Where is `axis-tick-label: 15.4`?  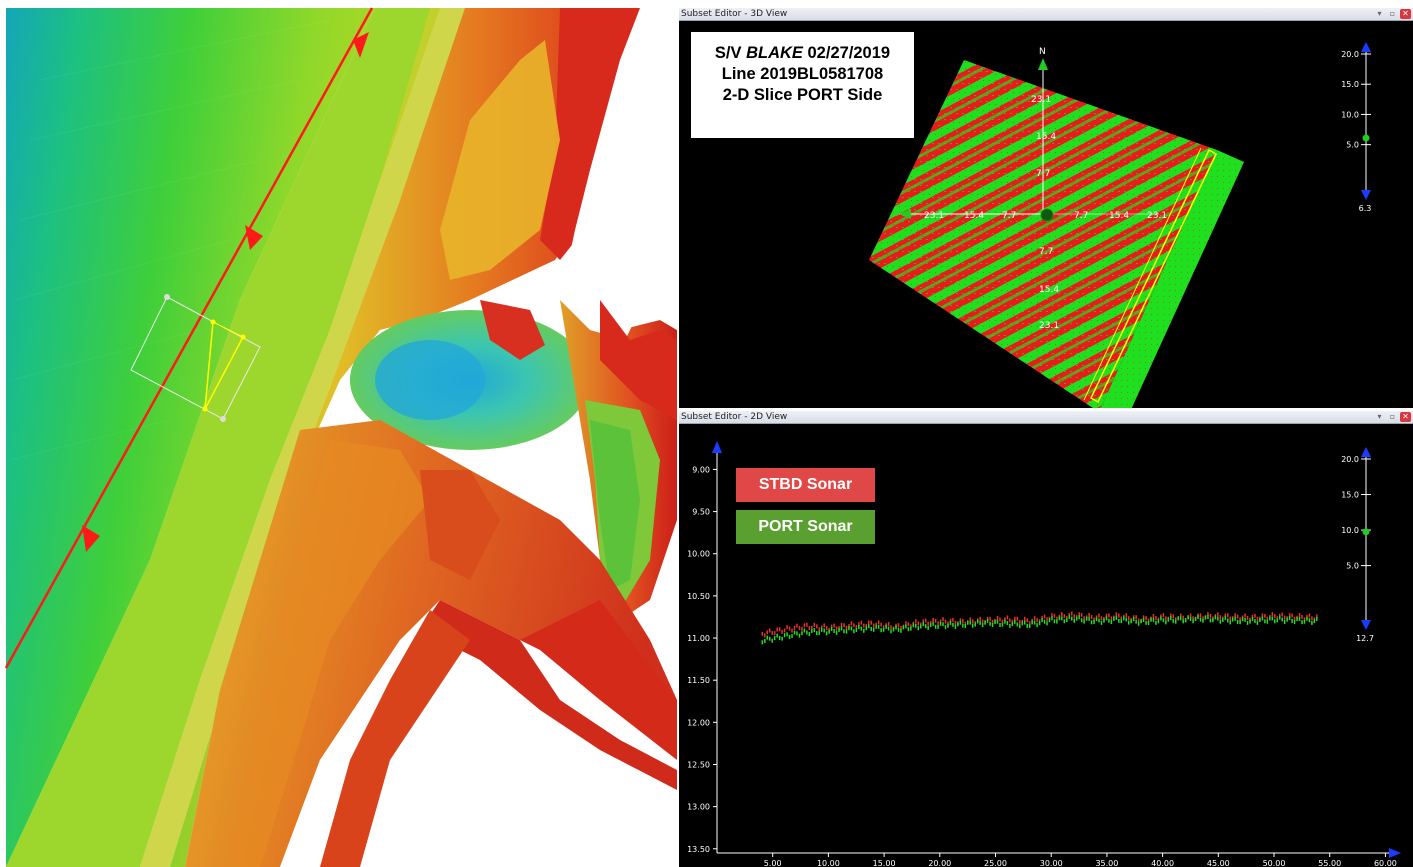
axis-tick-label: 15.4 is located at coordinates (974, 216).